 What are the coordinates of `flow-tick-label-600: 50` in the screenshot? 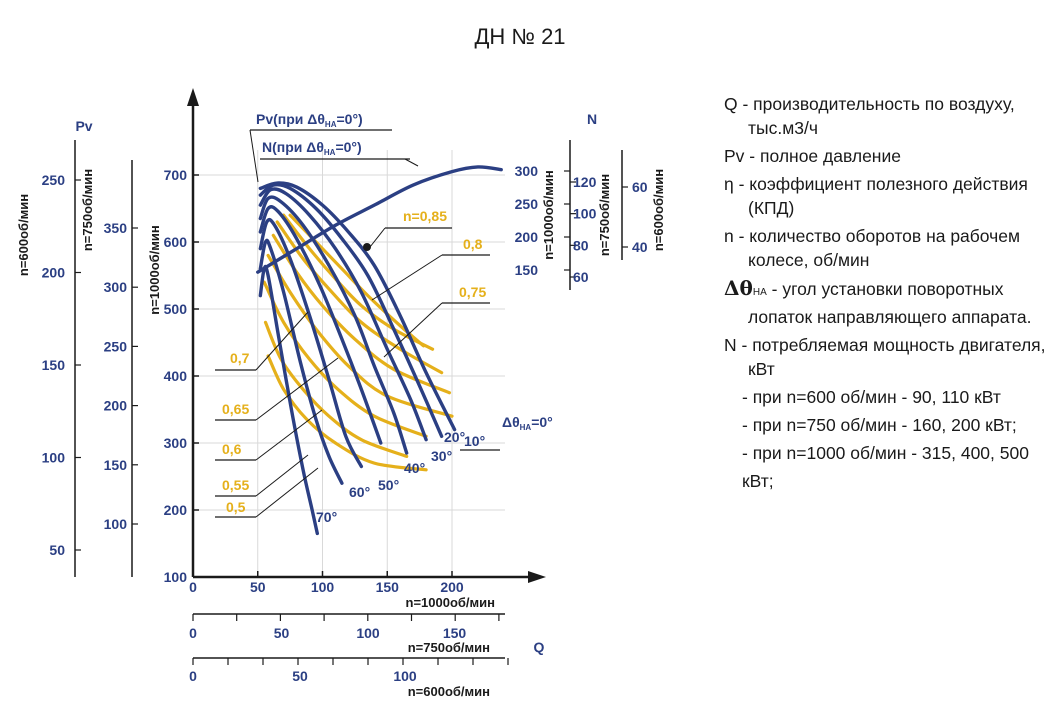 It's located at (300, 676).